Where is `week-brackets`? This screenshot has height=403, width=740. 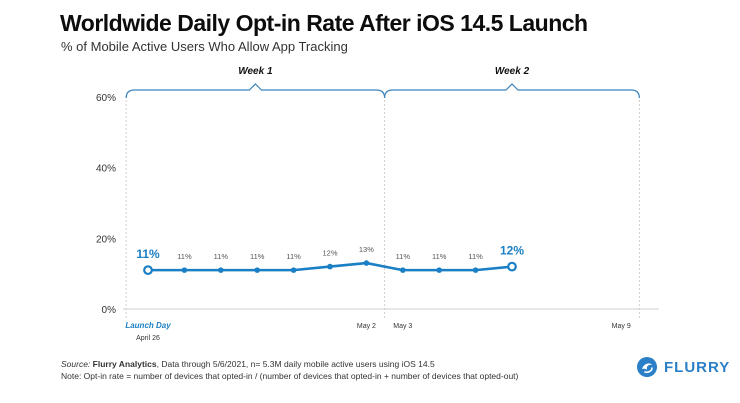
week-brackets is located at coordinates (382, 91).